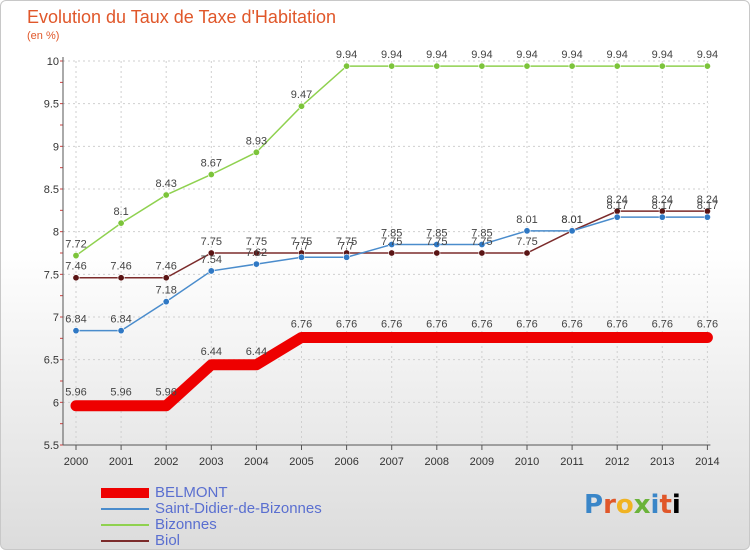 Image resolution: width=750 pixels, height=550 pixels. What do you see at coordinates (191, 492) in the screenshot?
I see `legend-label: BELMONT` at bounding box center [191, 492].